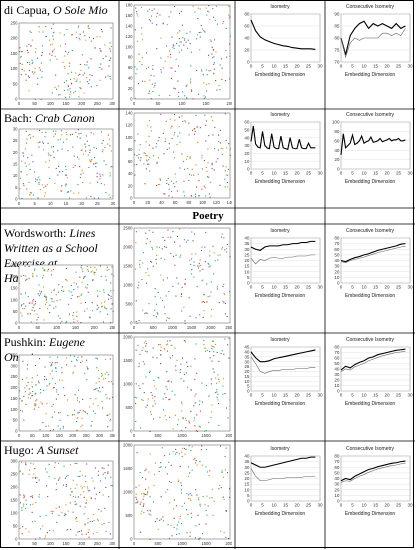  What do you see at coordinates (192, 327) in the screenshot?
I see `x-tick-label: 1500` at bounding box center [192, 327].